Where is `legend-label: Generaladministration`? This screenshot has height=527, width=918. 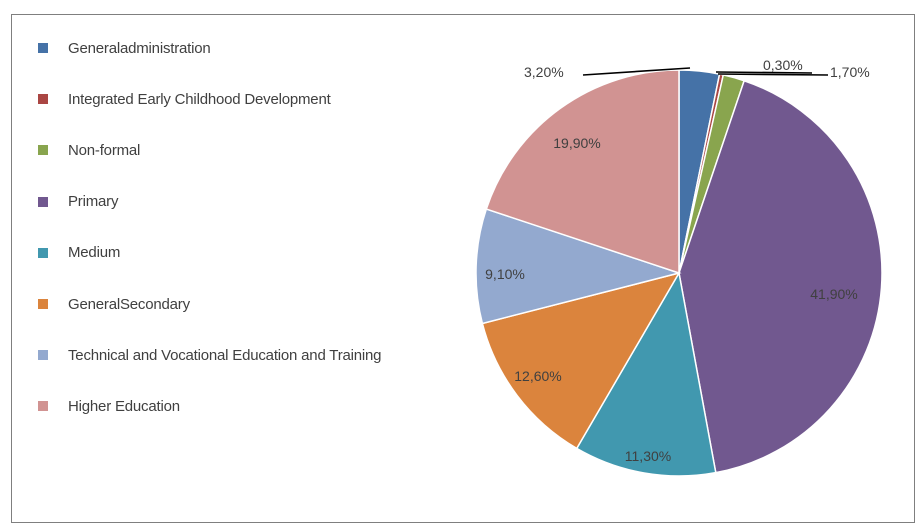 legend-label: Generaladministration is located at coordinates (139, 48).